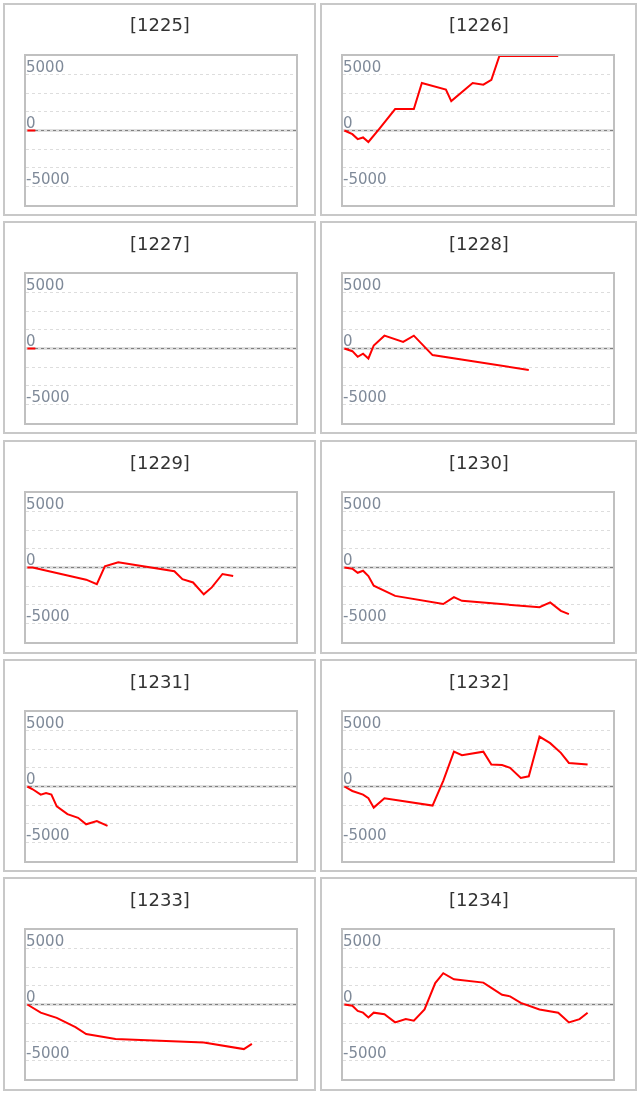  Describe the element at coordinates (160, 681) in the screenshot. I see `chart-title: [1231]` at that location.